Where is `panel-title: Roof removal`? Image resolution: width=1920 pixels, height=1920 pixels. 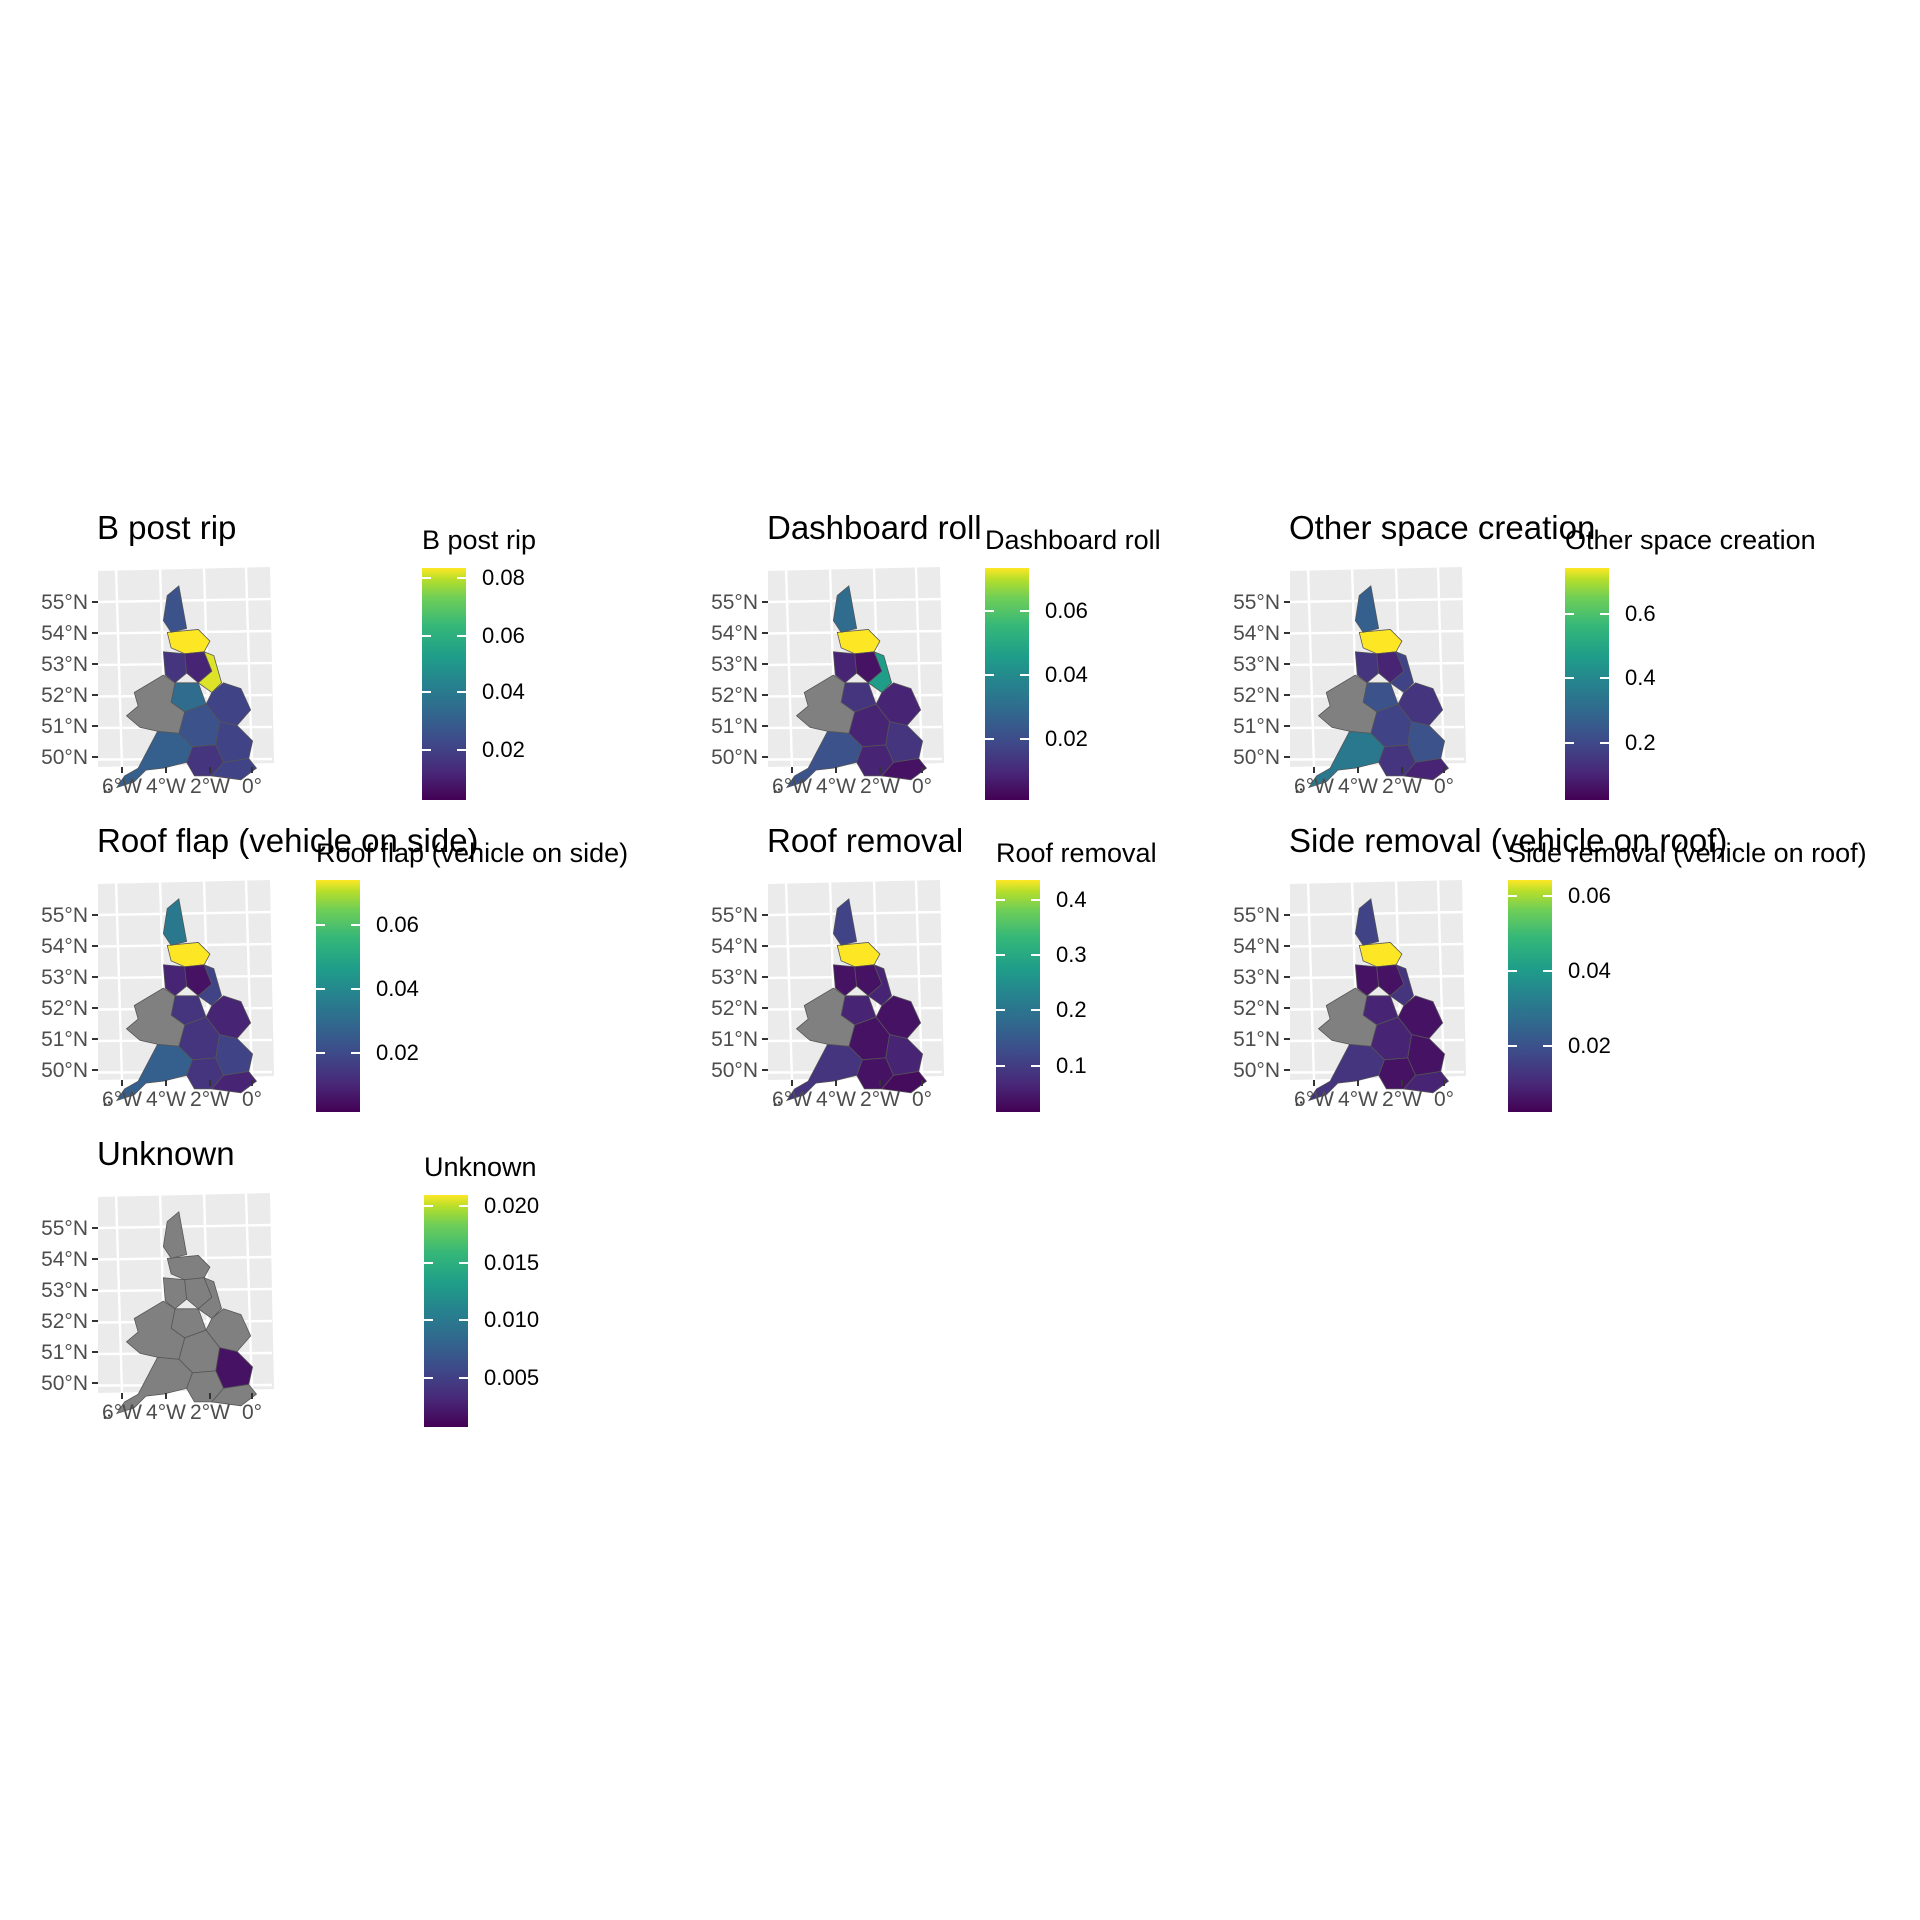 panel-title: Roof removal is located at coordinates (865, 840).